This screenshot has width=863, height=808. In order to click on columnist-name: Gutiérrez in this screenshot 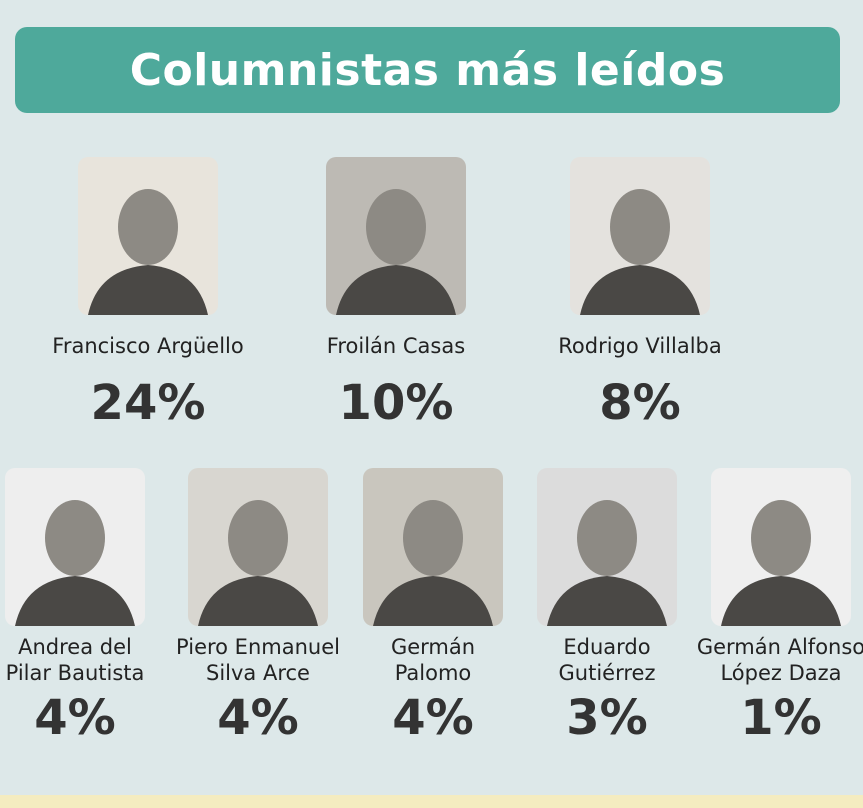, I will do `click(607, 673)`.